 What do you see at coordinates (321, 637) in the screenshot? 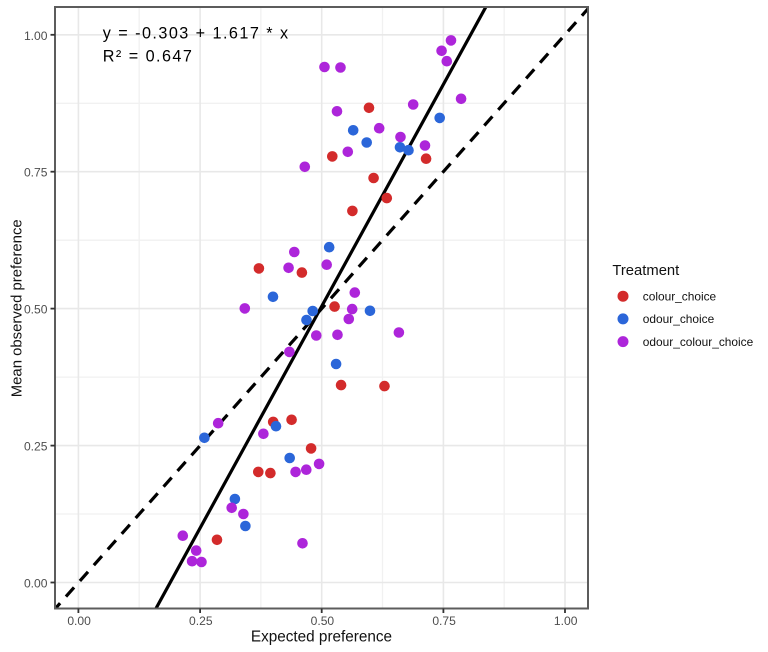
I see `svg-text: Expected preference` at bounding box center [321, 637].